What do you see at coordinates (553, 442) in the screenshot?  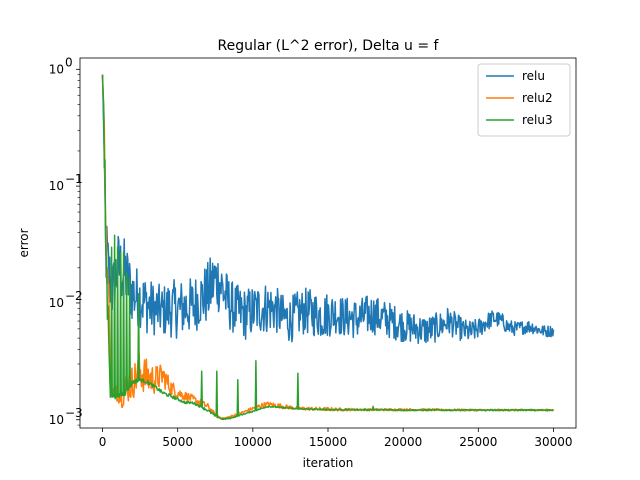 I see `x-tick-label: 30000` at bounding box center [553, 442].